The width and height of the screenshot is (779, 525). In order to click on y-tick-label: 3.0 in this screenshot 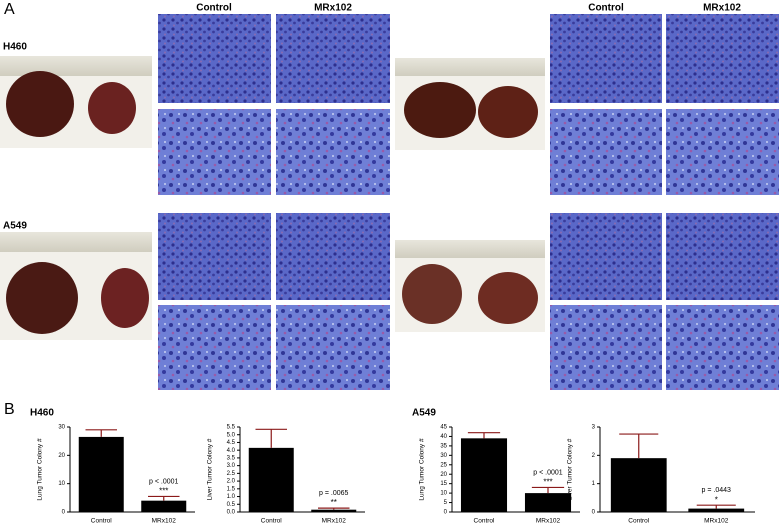, I will do `click(231, 466)`.